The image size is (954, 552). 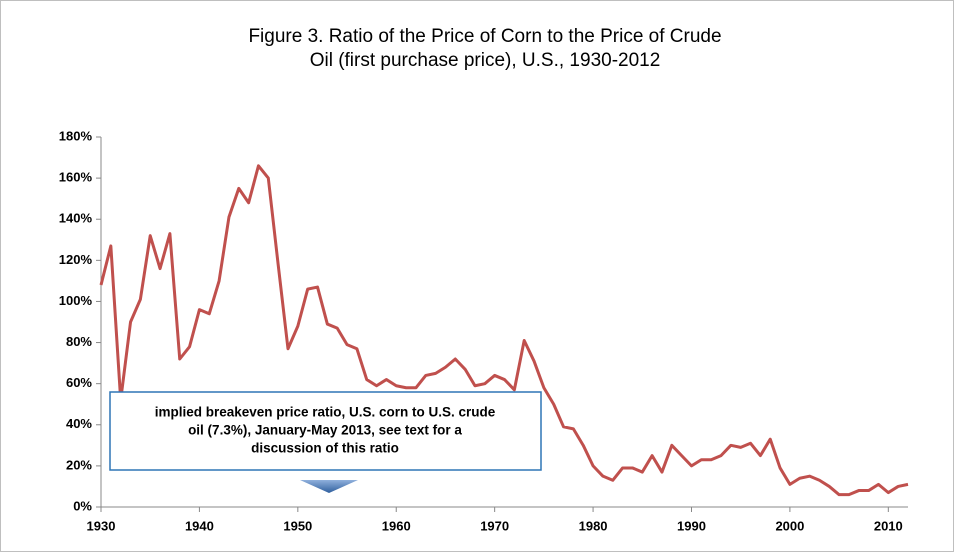 I want to click on y-tick-label: 80%, so click(x=79, y=341).